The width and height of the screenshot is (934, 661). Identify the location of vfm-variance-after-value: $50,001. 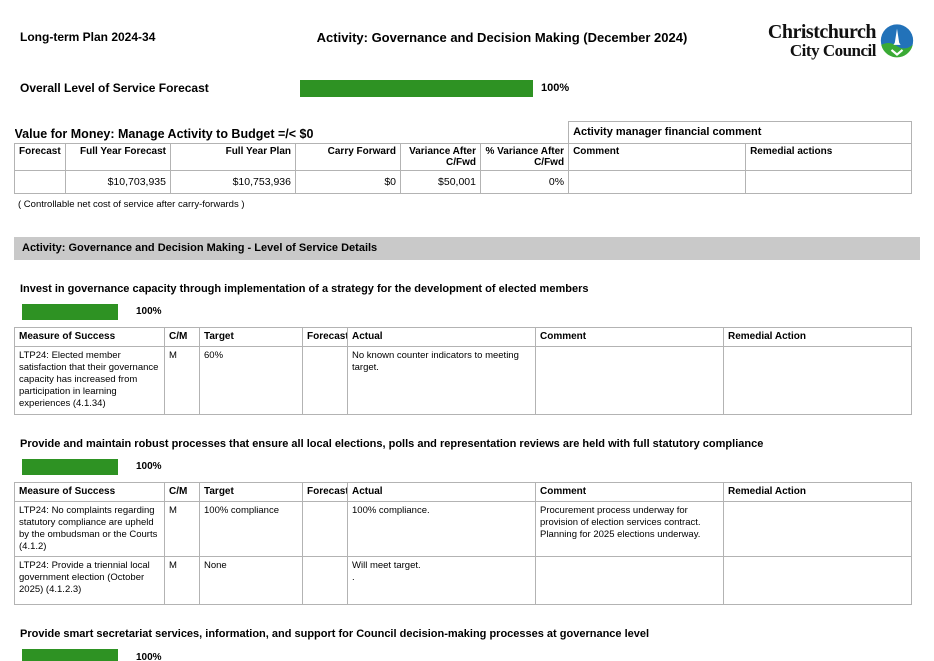
(440, 181).